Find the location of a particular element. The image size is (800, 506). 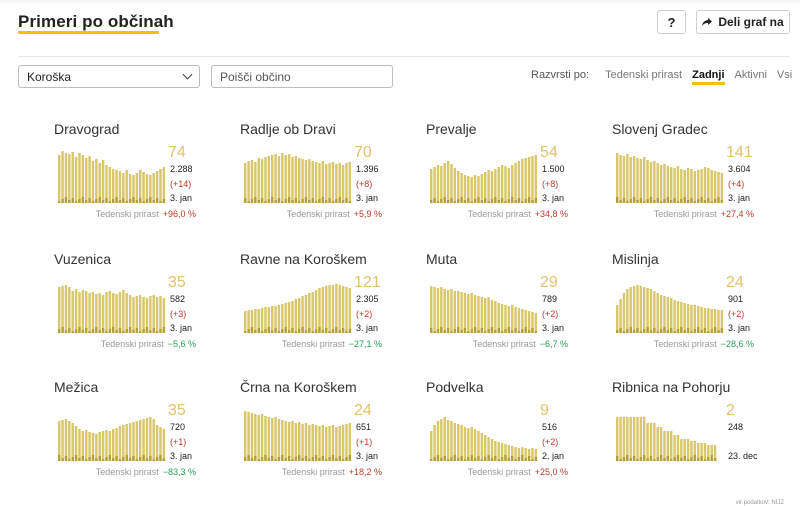

last-date: 3. jan is located at coordinates (367, 328).